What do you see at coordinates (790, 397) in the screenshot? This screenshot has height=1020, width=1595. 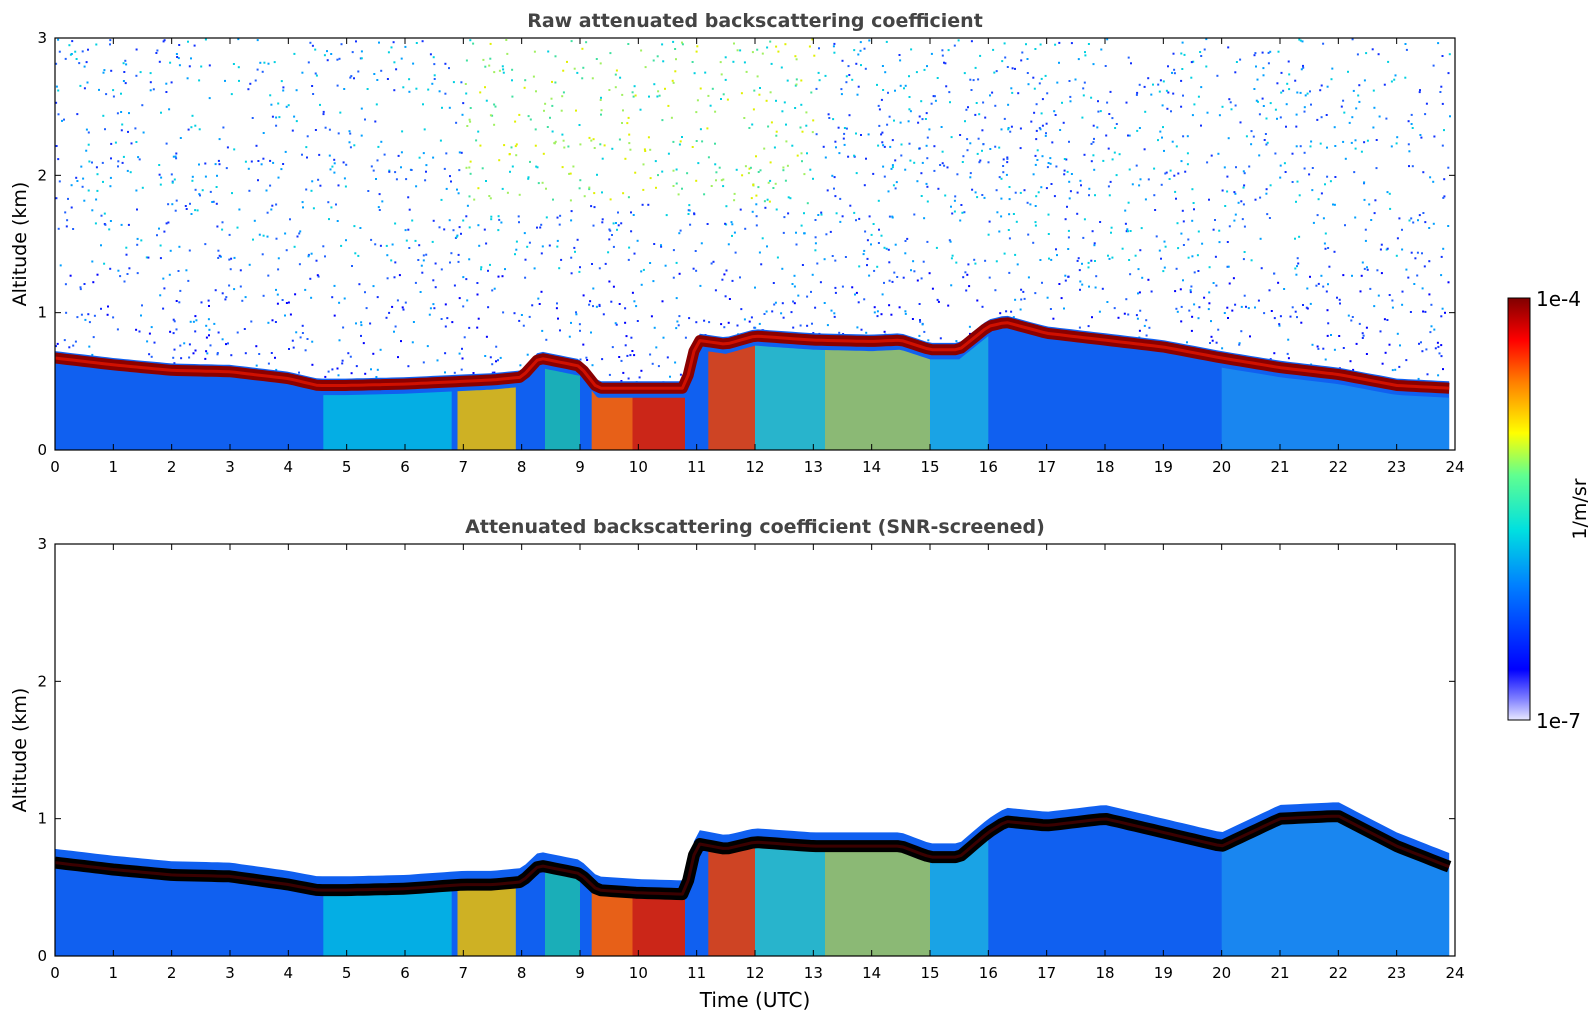 I see `aerosol-patch` at bounding box center [790, 397].